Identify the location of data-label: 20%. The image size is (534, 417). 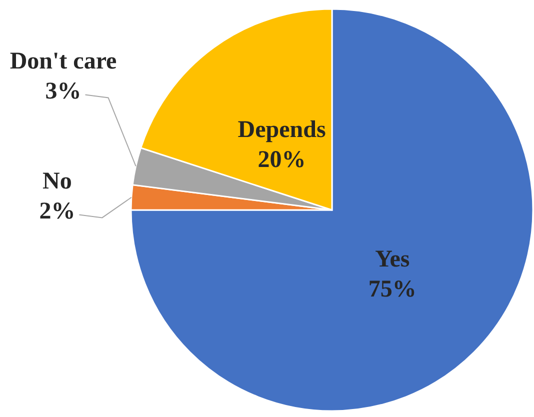
(282, 159).